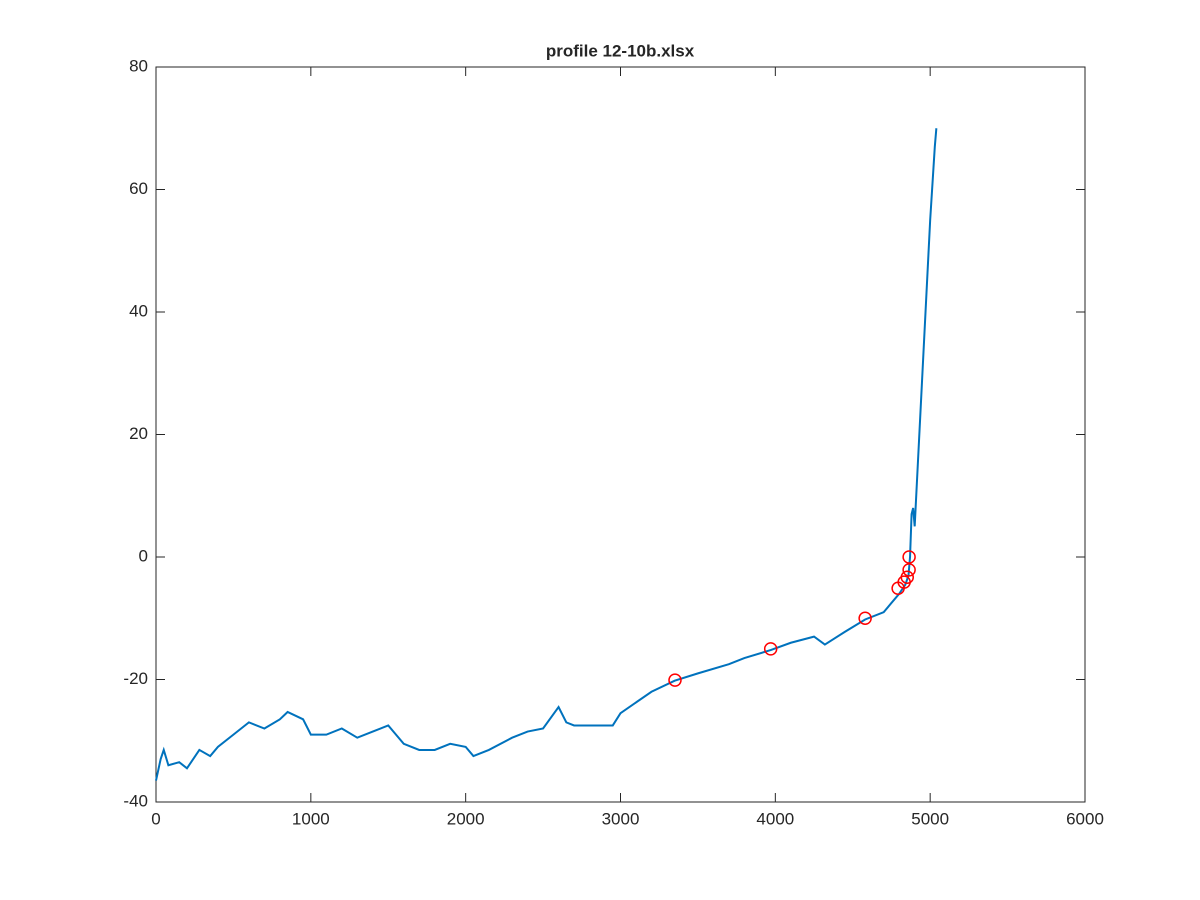  I want to click on x-tick-label: 3000, so click(621, 818).